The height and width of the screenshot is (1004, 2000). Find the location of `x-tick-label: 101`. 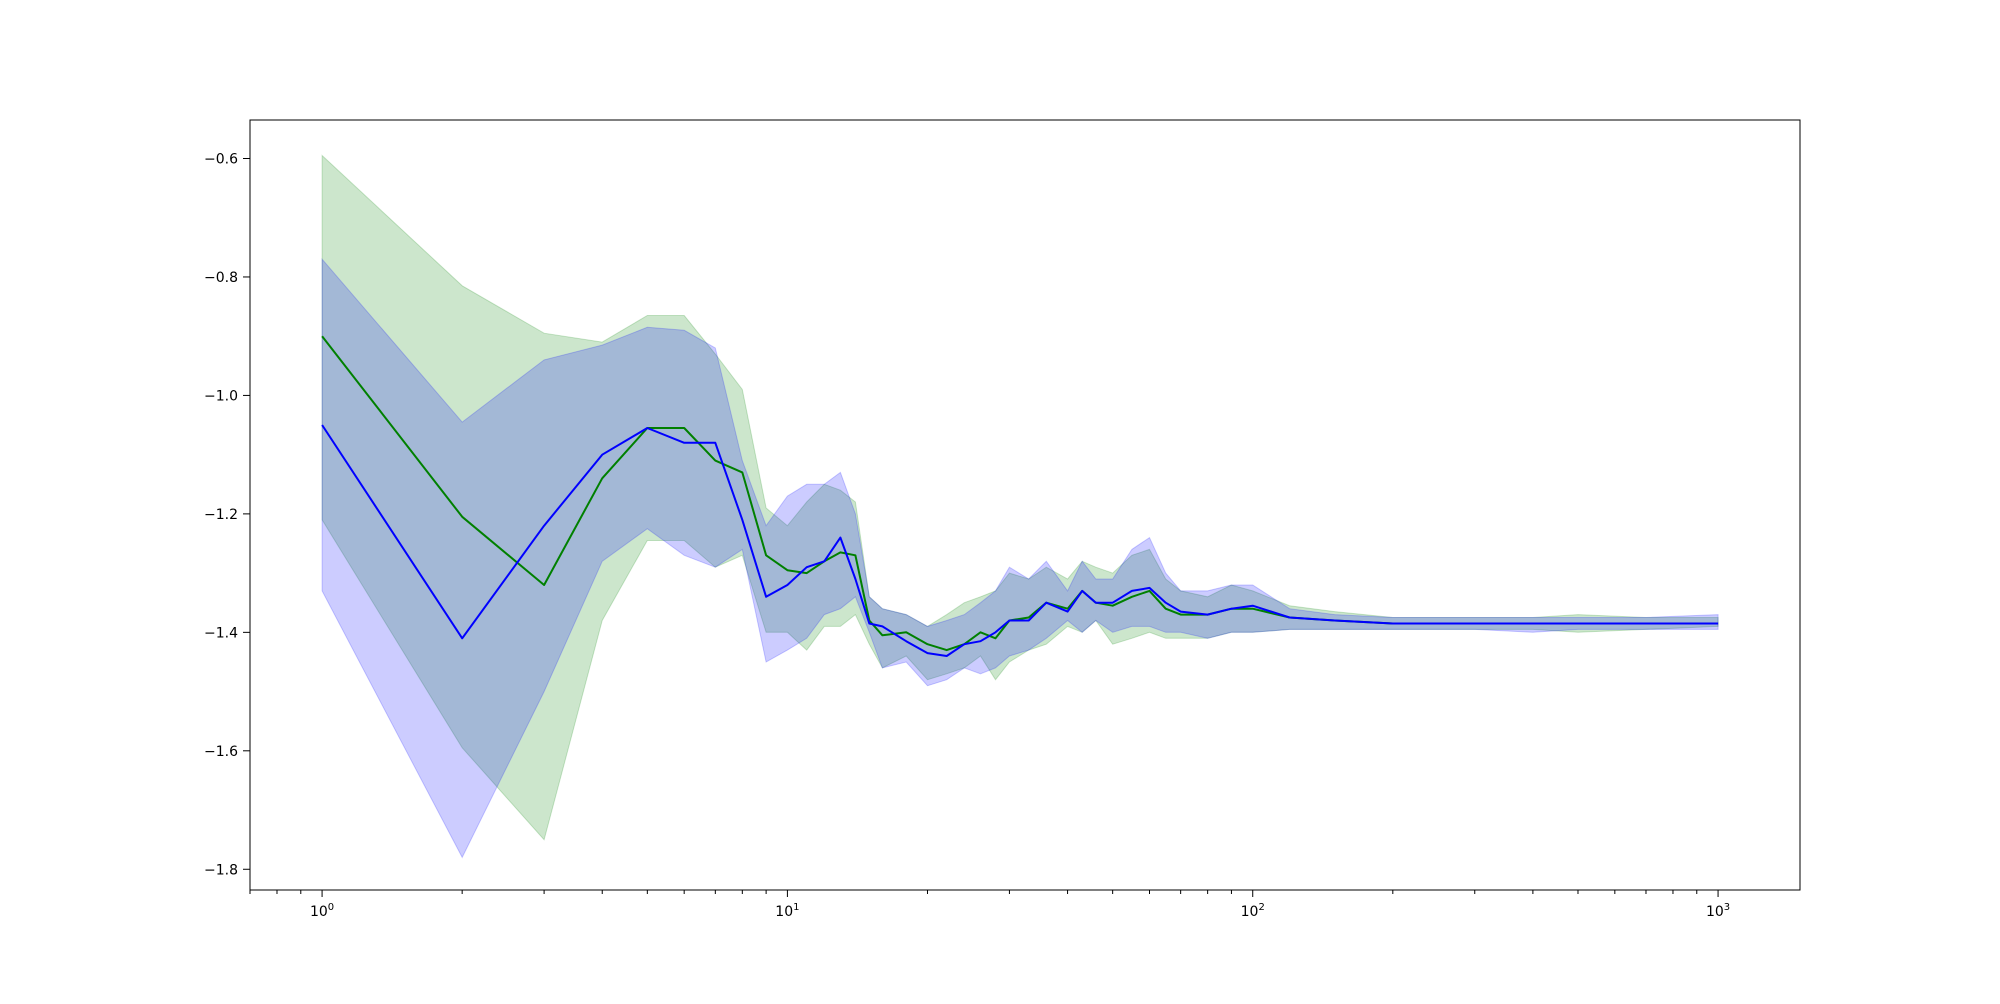

x-tick-label: 101 is located at coordinates (787, 911).